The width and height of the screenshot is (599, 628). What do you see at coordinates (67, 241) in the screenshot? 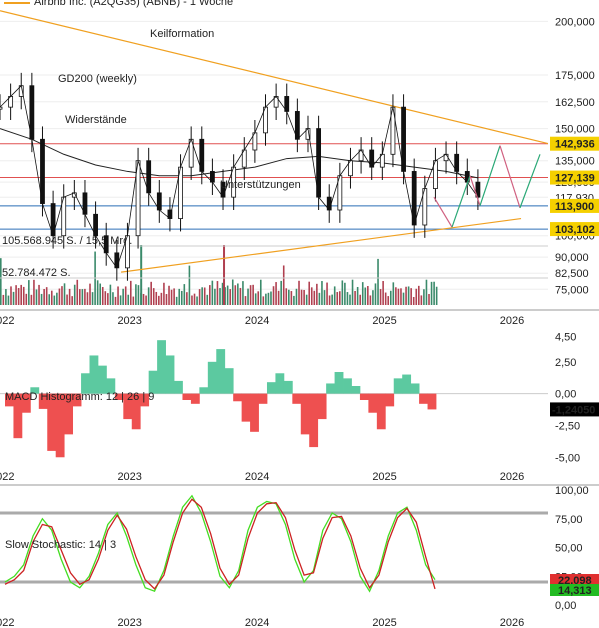
I see `volume-max-label: 105.568.945 S. / 15,5 Mrd.` at bounding box center [67, 241].